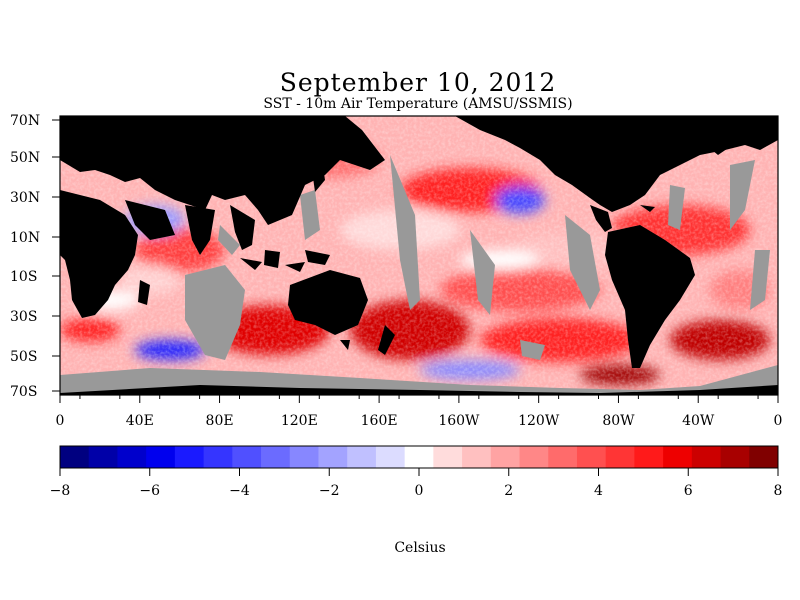  Describe the element at coordinates (688, 491) in the screenshot. I see `colorbar-tick-label: 6` at that location.